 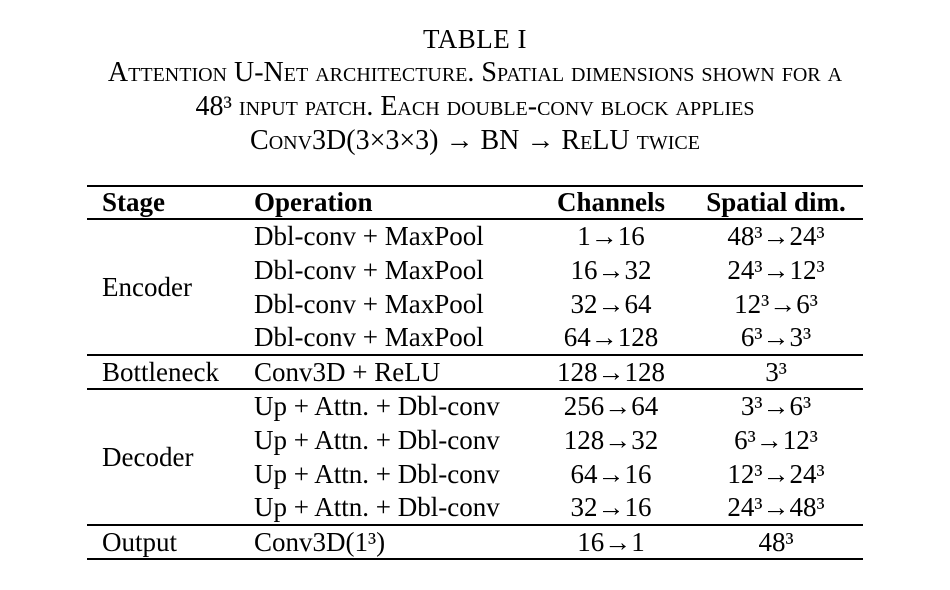 I want to click on spatial-cell: 6³→3³, so click(x=776, y=337).